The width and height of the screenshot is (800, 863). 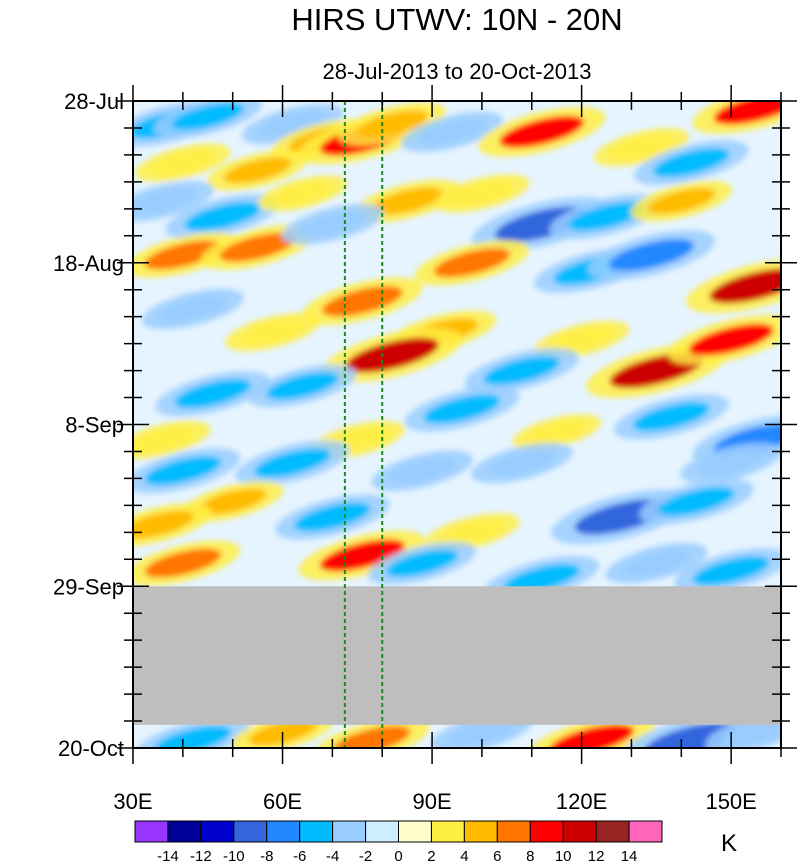 What do you see at coordinates (530, 855) in the screenshot?
I see `colorbar-label: 8` at bounding box center [530, 855].